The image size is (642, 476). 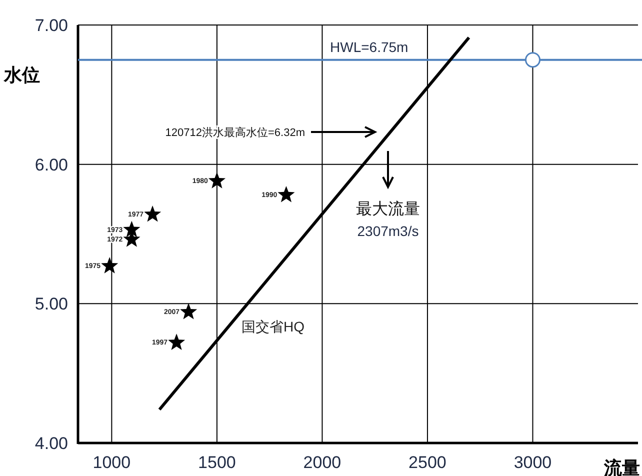 I want to click on x-tick-label: 1500, so click(x=217, y=462).